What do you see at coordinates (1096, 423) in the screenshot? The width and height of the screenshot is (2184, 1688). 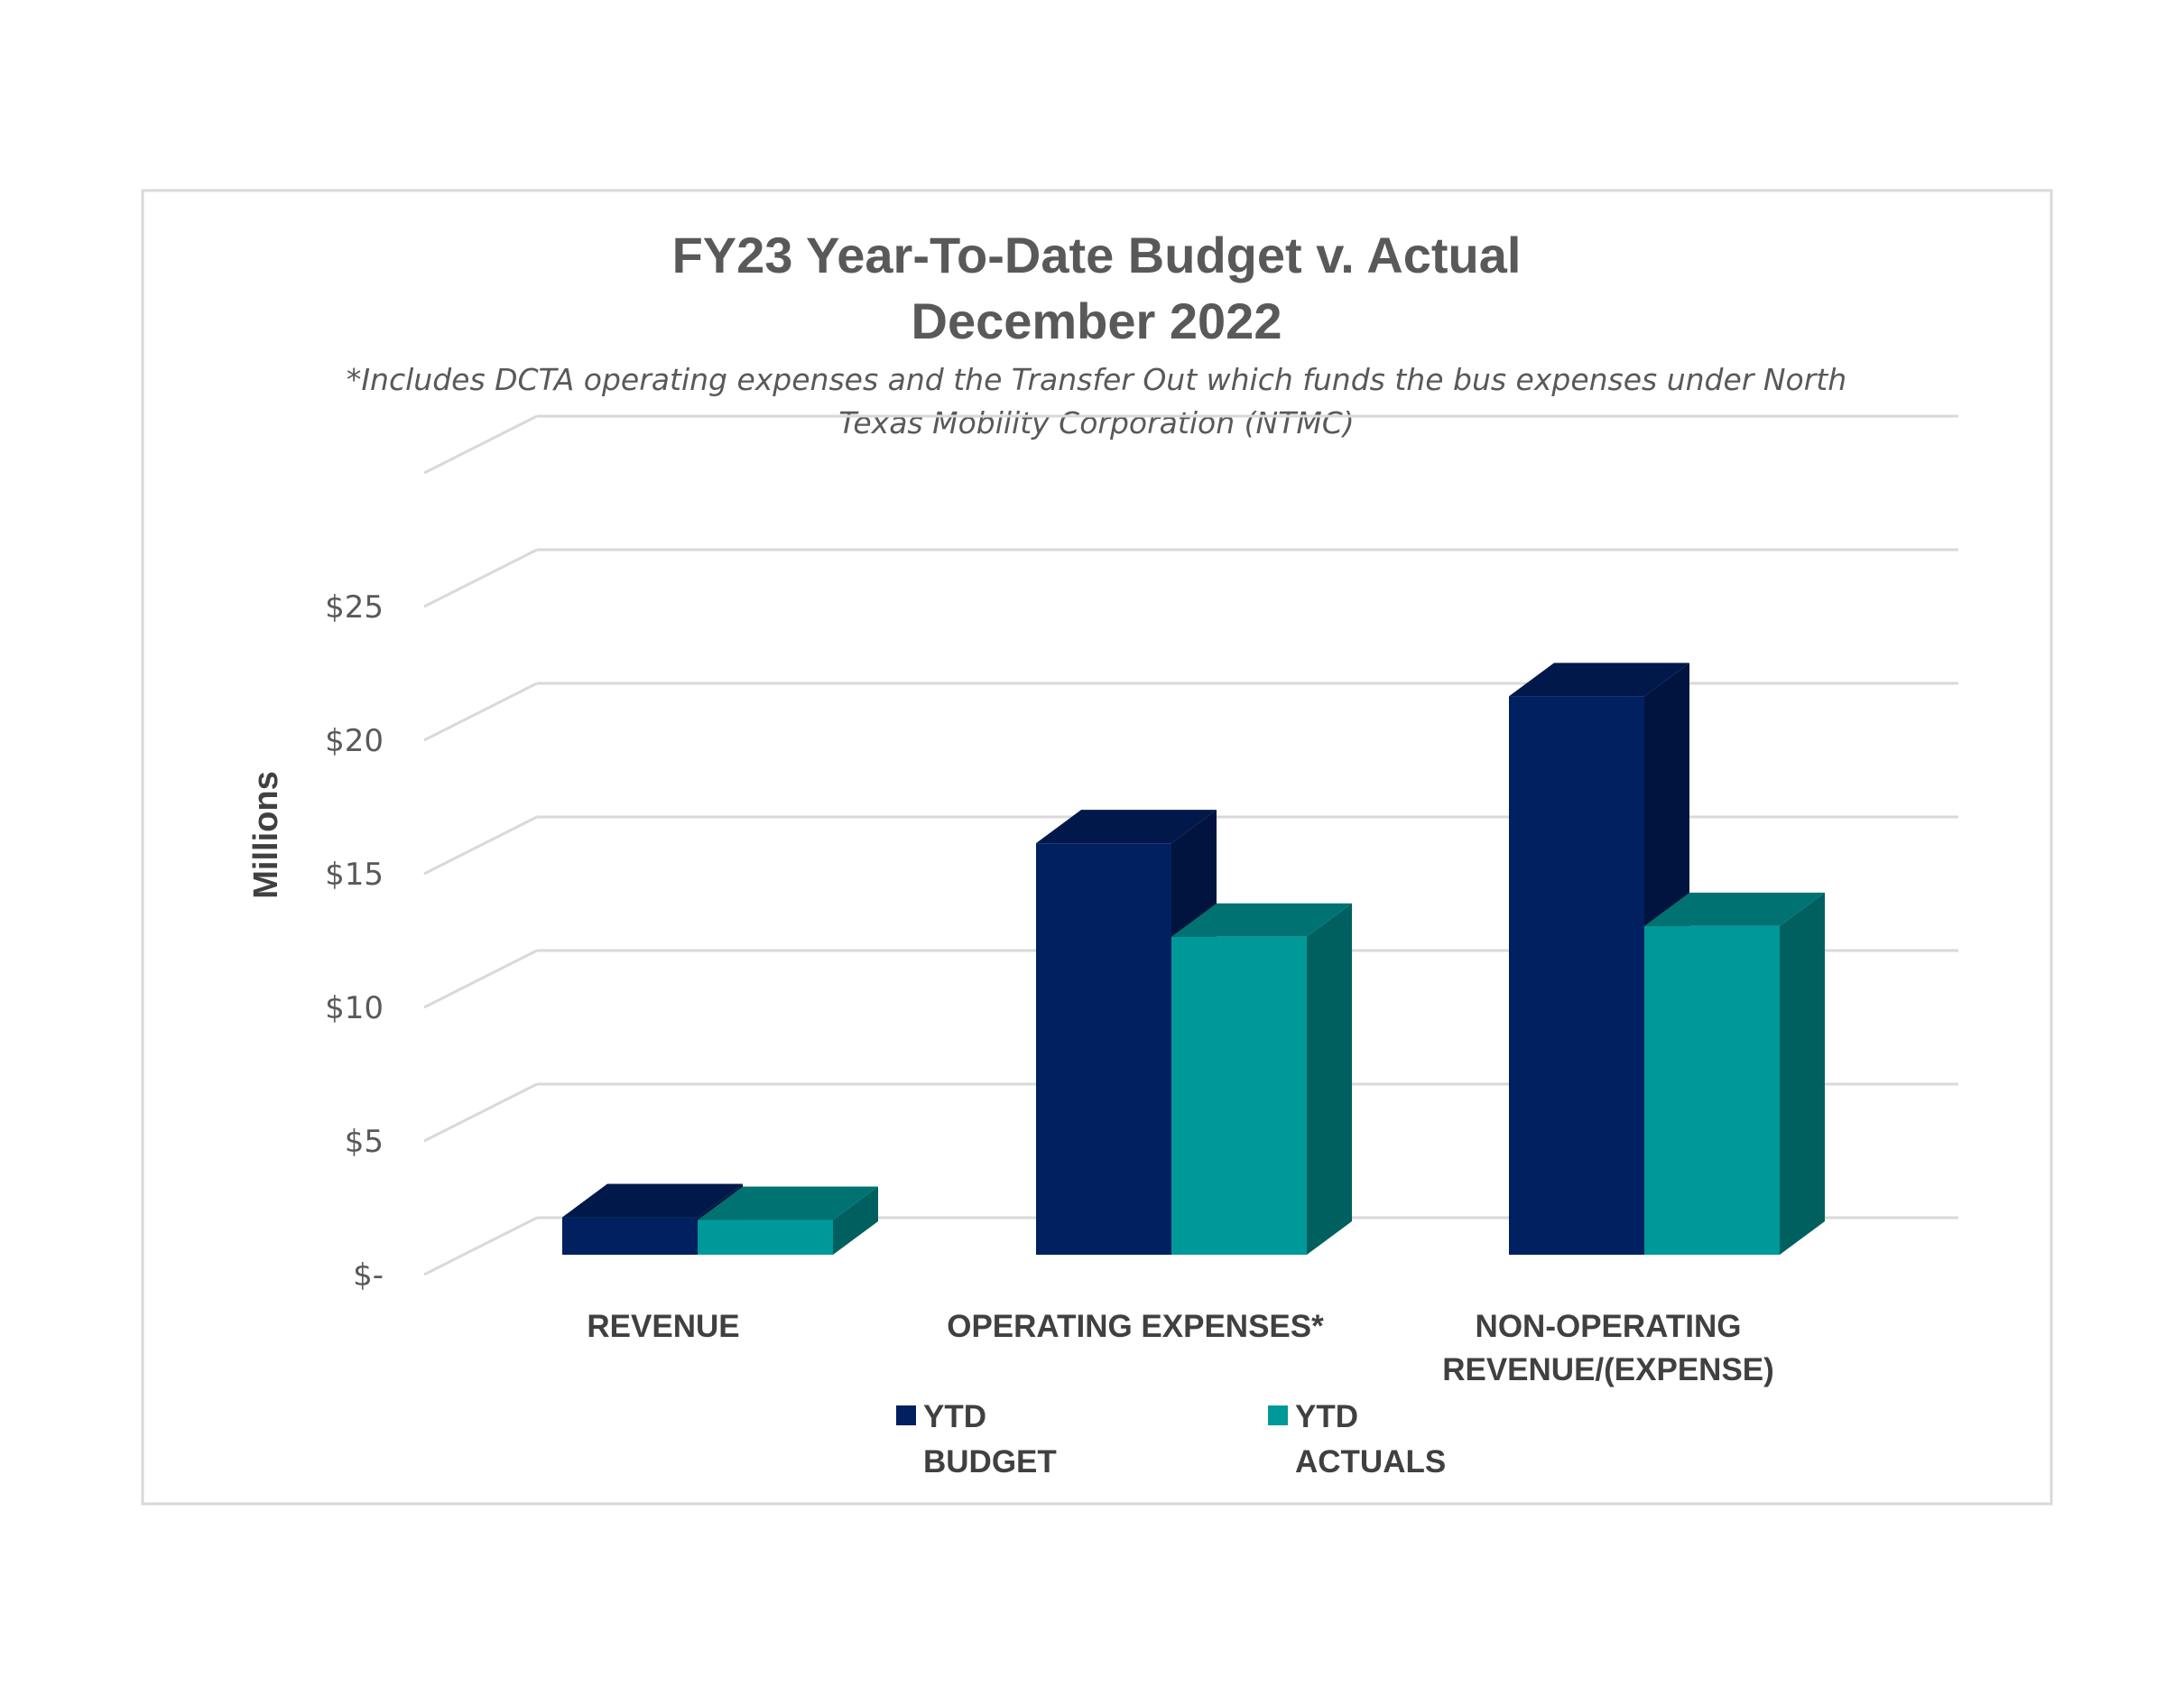 I see `chart-subtitle-line-2: Texas Mobility Corporation (NTMC)` at bounding box center [1096, 423].